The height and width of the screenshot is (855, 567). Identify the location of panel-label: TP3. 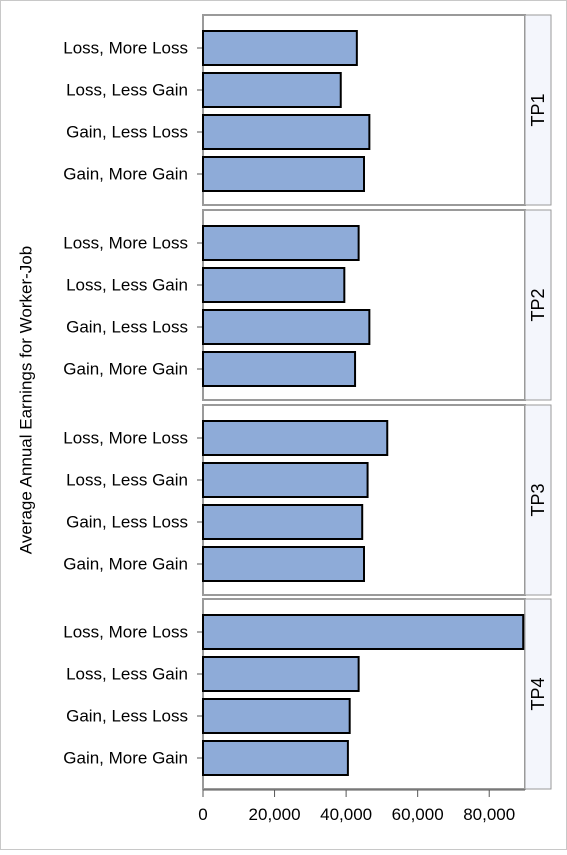
(538, 499).